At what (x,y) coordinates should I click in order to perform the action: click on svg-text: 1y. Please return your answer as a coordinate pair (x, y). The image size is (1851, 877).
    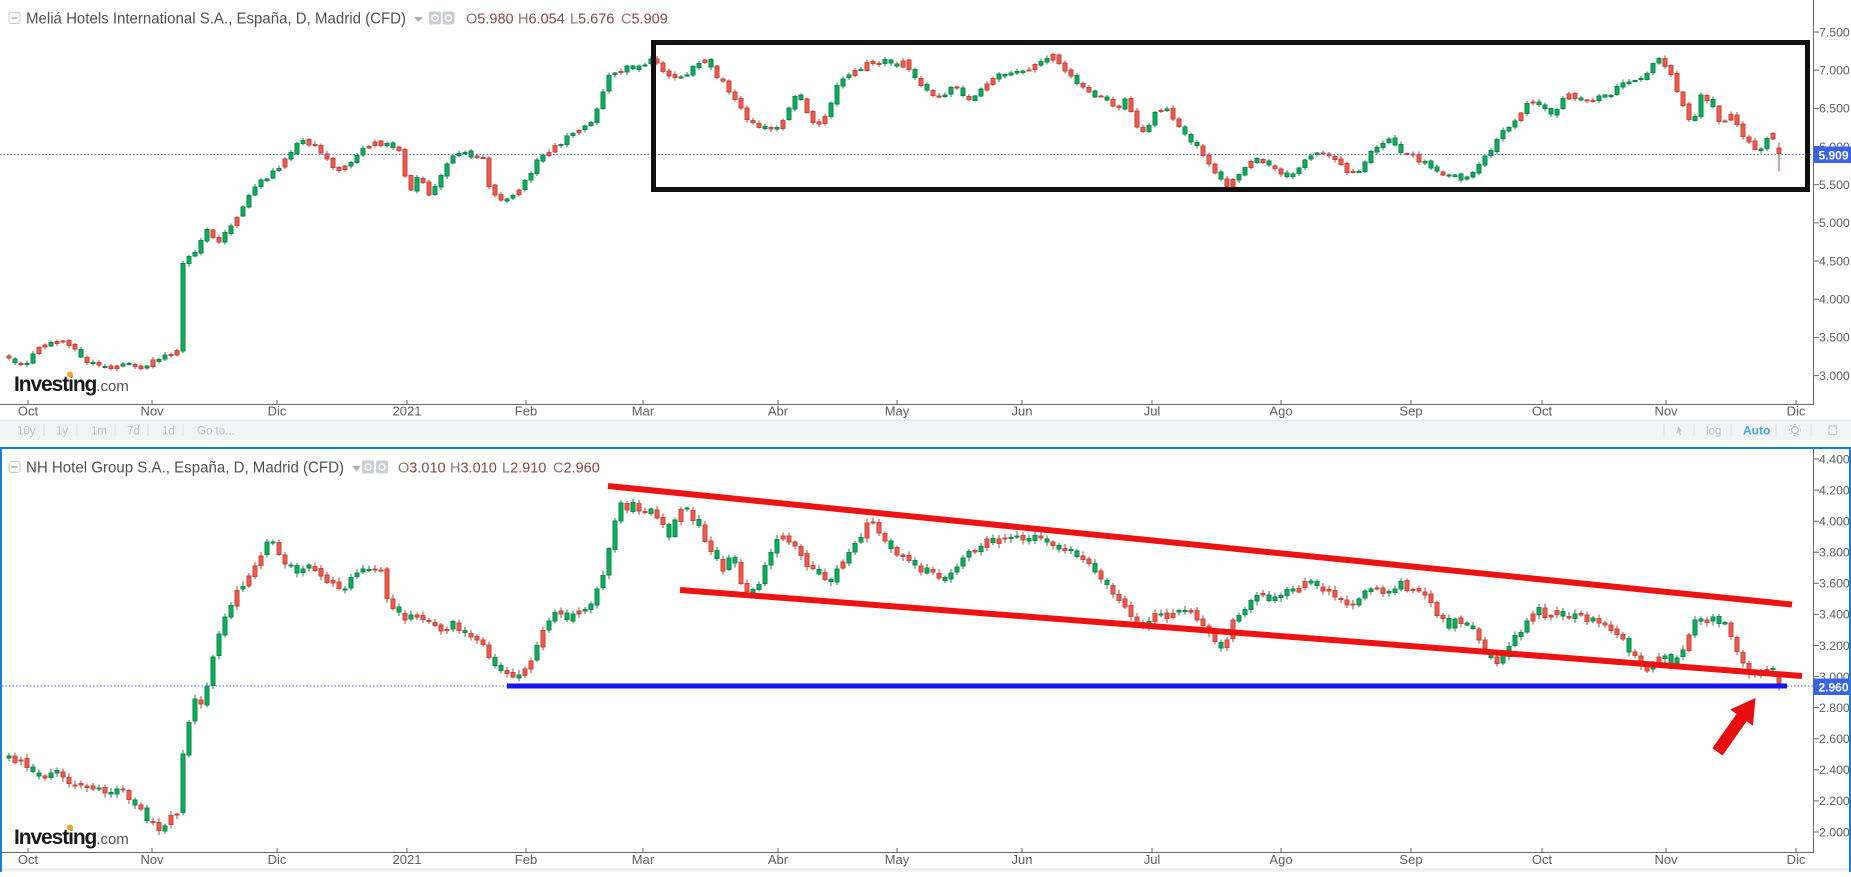
    Looking at the image, I should click on (62, 432).